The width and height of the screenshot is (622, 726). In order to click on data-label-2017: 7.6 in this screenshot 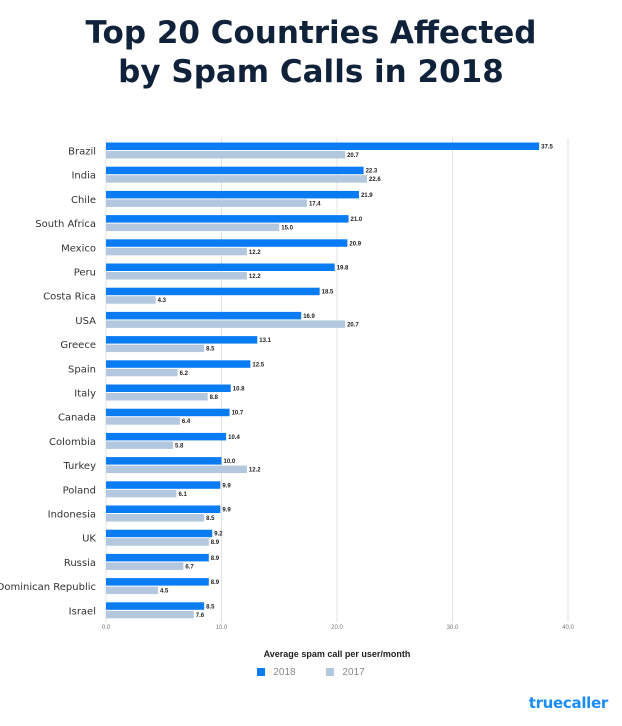, I will do `click(200, 616)`.